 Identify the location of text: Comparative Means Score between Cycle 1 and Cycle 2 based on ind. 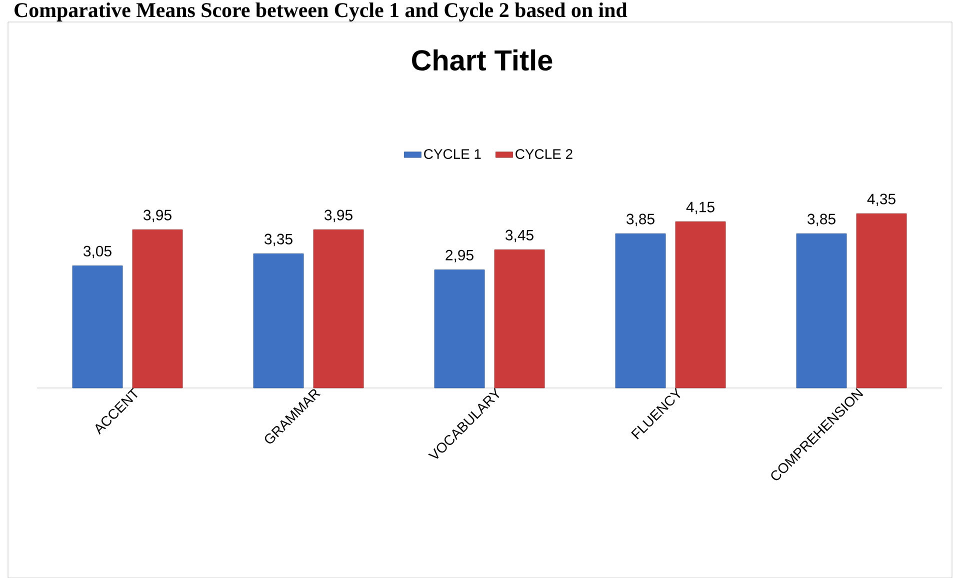
(321, 12).